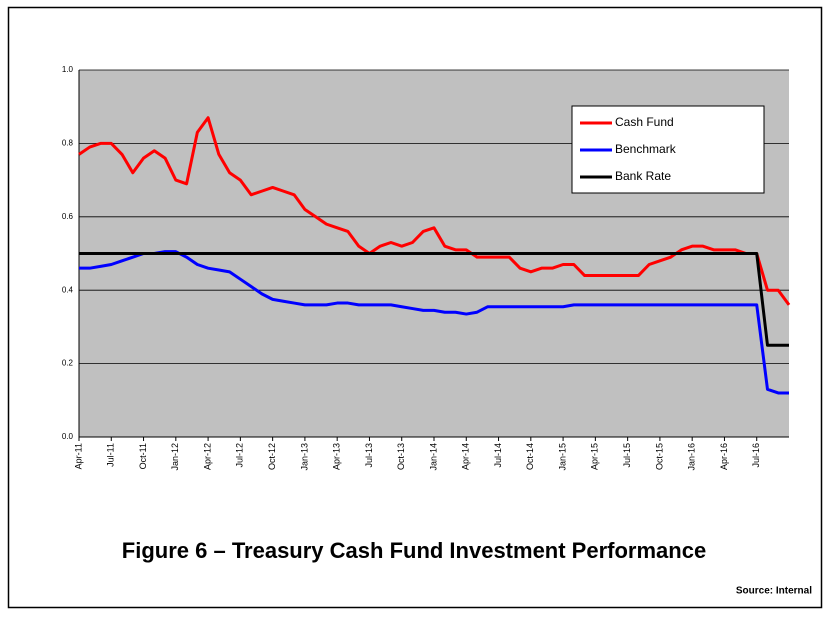 The width and height of the screenshot is (830, 621). What do you see at coordinates (659, 456) in the screenshot?
I see `x-tick-label: Oct-15` at bounding box center [659, 456].